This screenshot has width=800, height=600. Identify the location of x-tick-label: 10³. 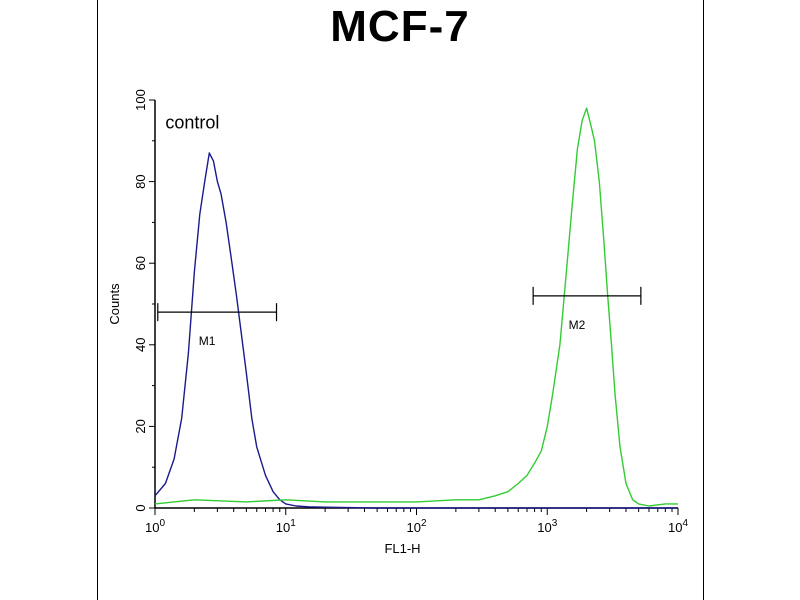
(547, 526).